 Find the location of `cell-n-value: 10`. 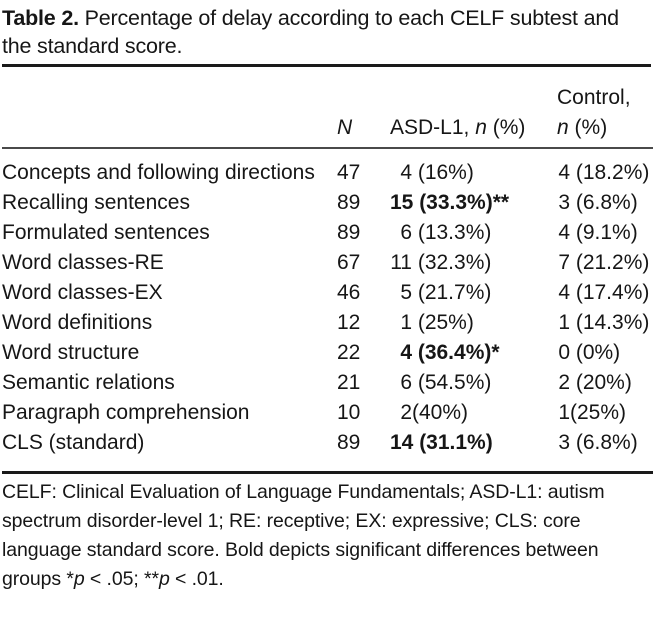

cell-n-value: 10 is located at coordinates (349, 412).